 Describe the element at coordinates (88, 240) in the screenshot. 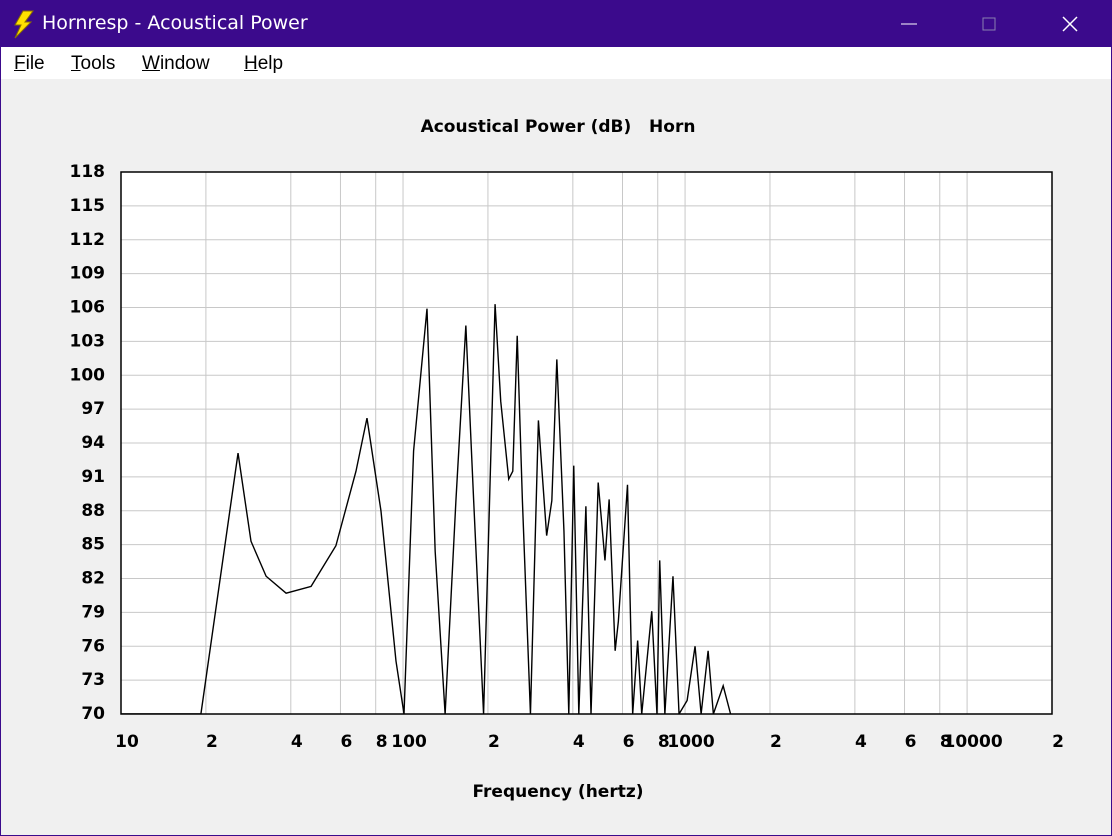

I see `y-tick-label: 112` at that location.